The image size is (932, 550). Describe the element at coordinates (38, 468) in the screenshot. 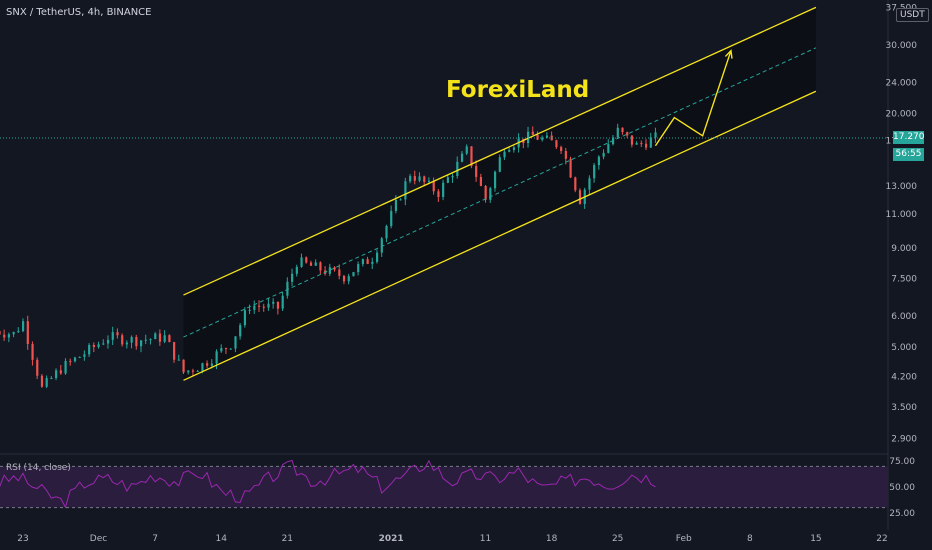

I see `rsi-title: RSI (14, close)` at that location.